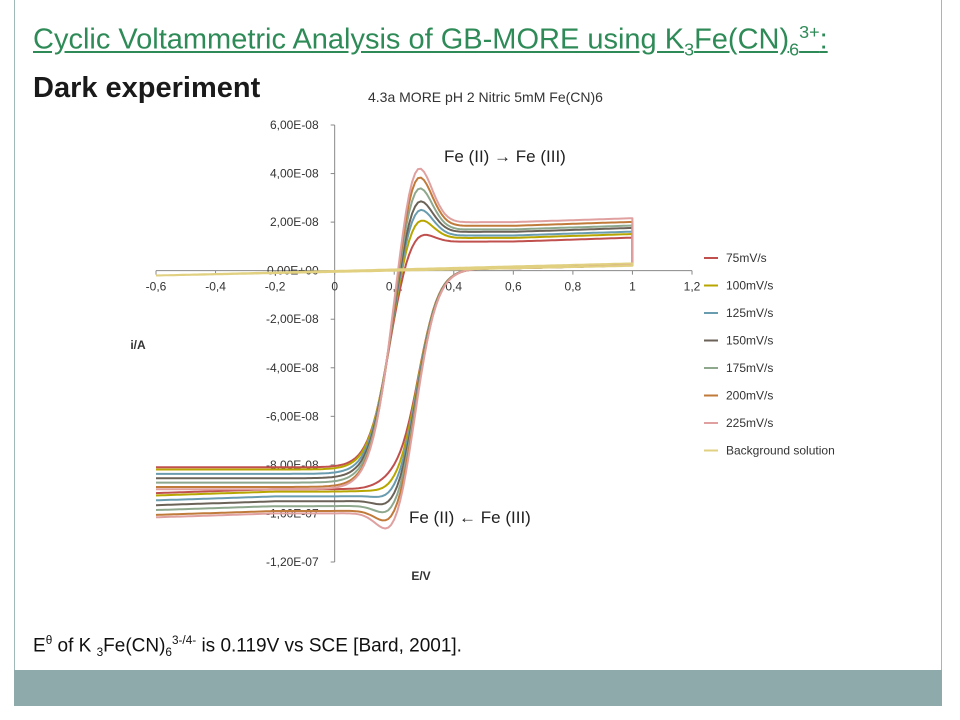  What do you see at coordinates (749, 368) in the screenshot?
I see `legend-entry: 175mV/s` at bounding box center [749, 368].